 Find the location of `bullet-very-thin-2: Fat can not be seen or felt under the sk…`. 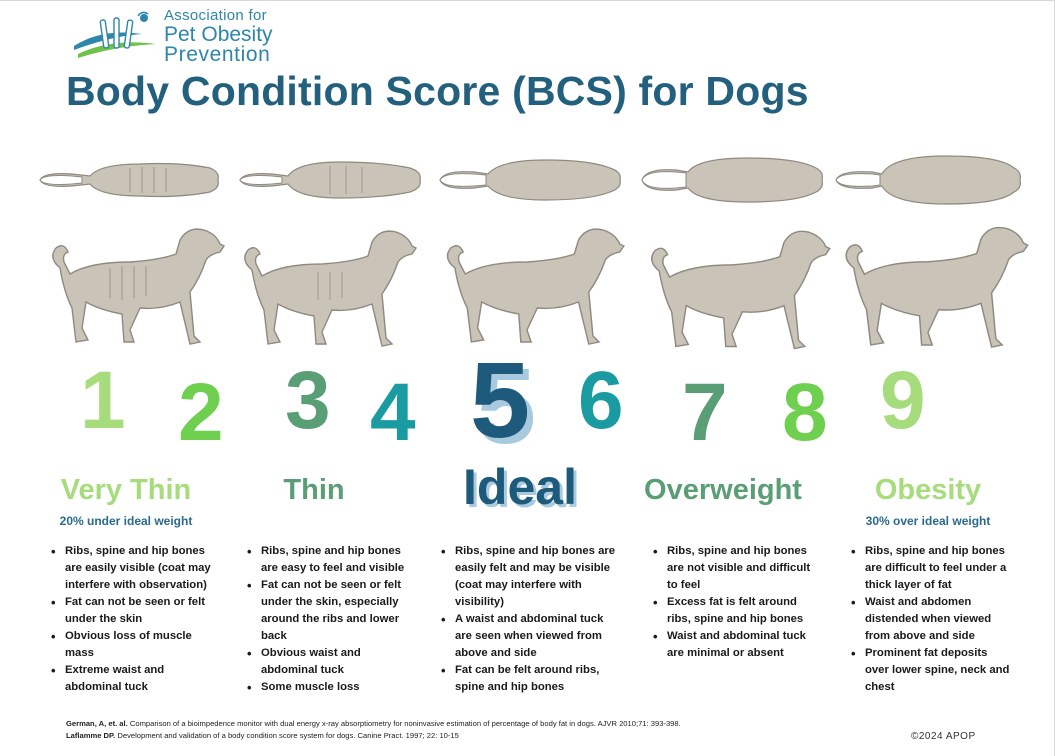

bullet-very-thin-2: Fat can not be seen or felt under the sk… is located at coordinates (132, 611).